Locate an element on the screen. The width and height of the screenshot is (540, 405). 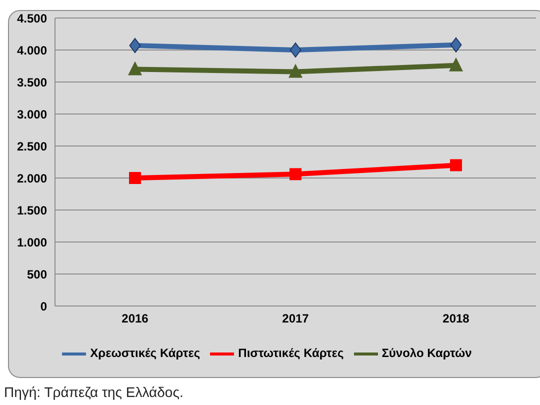
y-tick-label: 2.500 is located at coordinates (32, 146).